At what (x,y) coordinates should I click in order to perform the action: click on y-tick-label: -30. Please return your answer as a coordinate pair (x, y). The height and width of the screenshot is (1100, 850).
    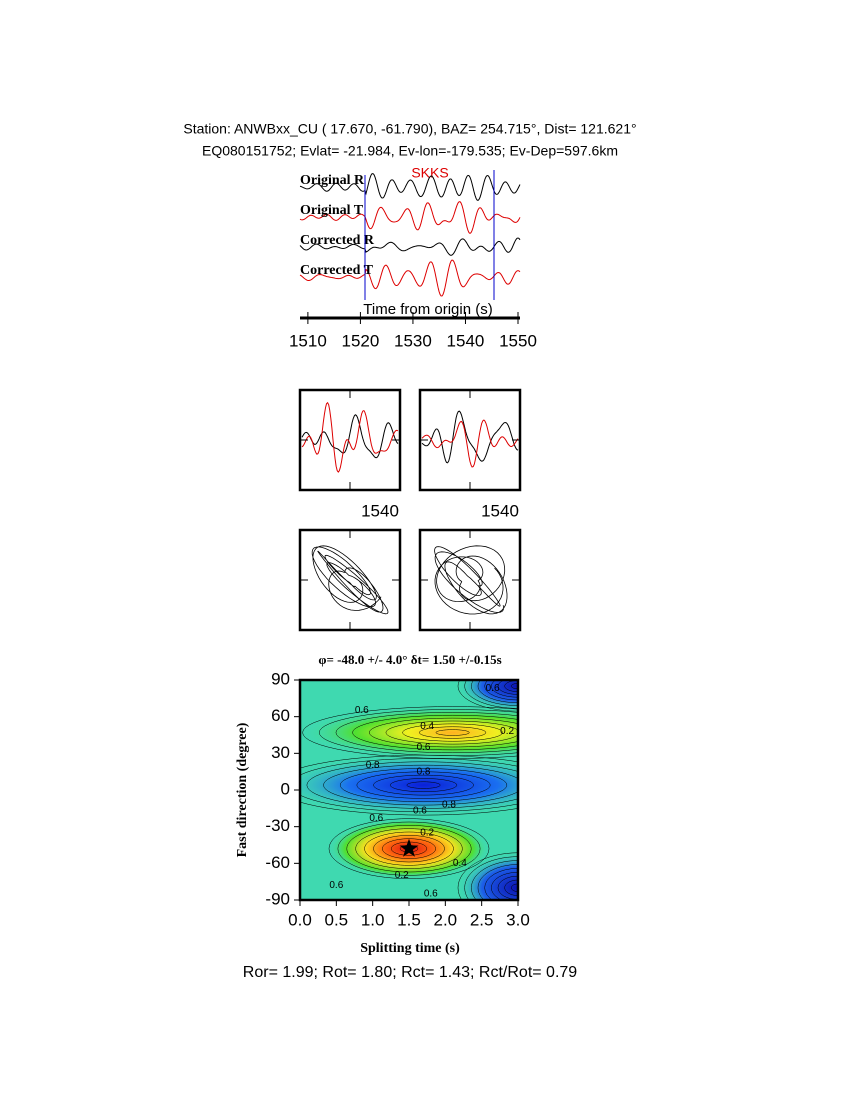
    Looking at the image, I should click on (277, 825).